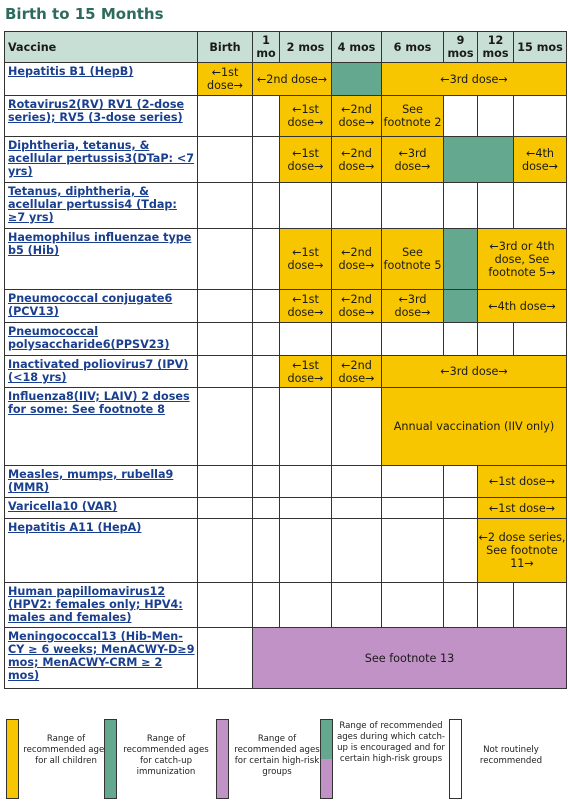  I want to click on table-row: Measles, mumps, rubella9 (MMR) ←1st dose→, so click(285, 481).